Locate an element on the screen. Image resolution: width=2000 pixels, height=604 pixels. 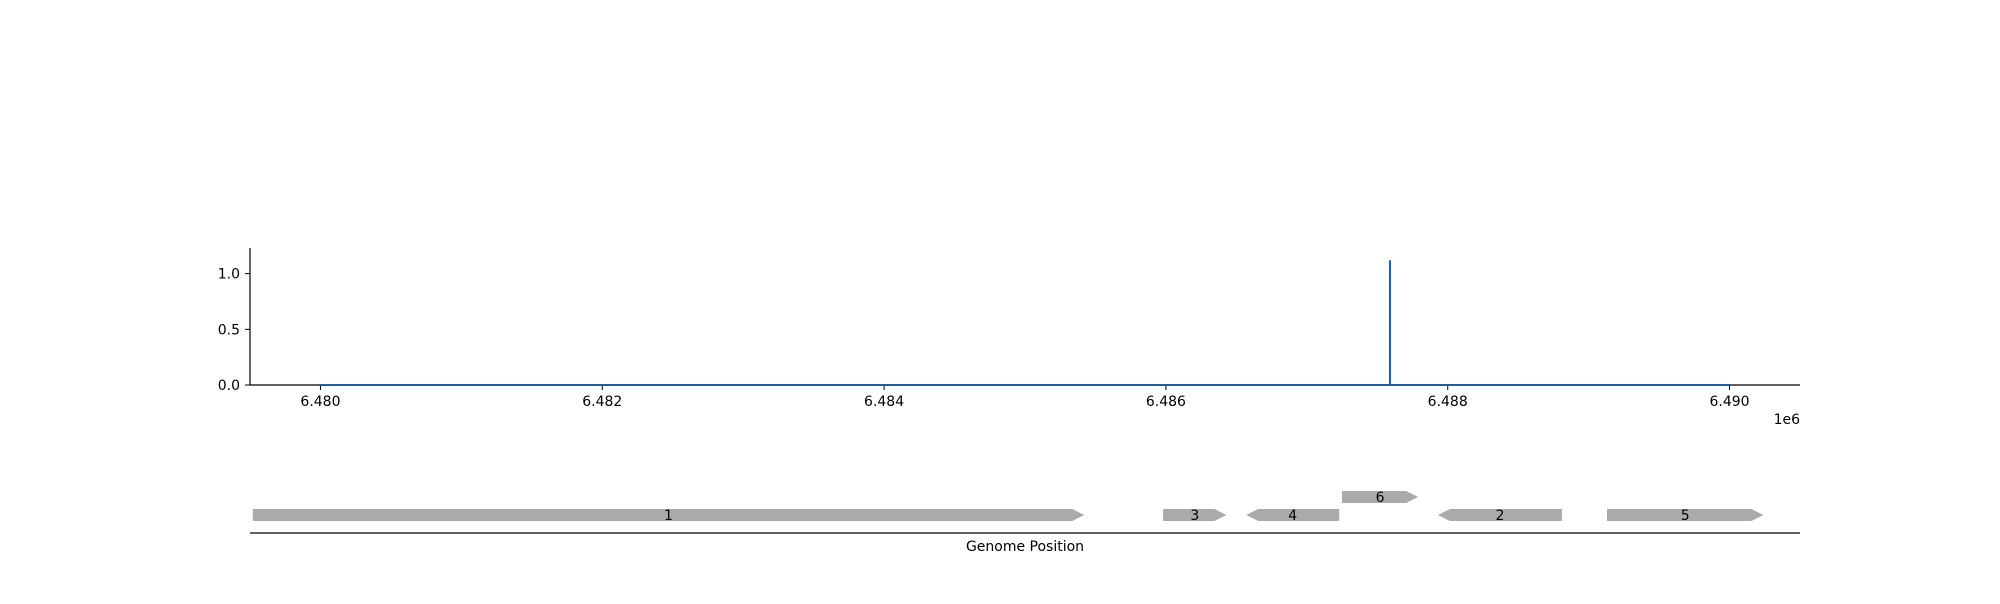
x-tick-label: 6.490 is located at coordinates (1729, 402).